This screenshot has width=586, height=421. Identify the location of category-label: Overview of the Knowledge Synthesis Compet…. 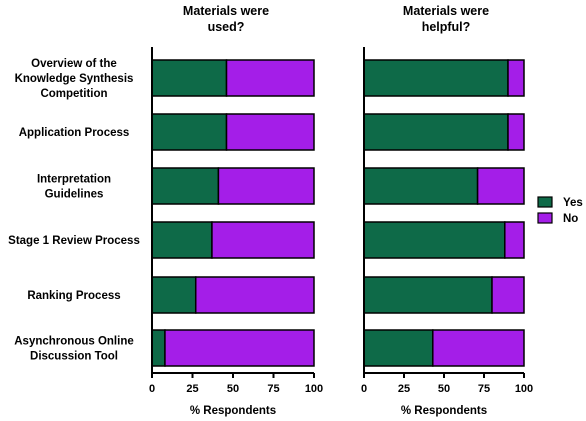
(74, 79).